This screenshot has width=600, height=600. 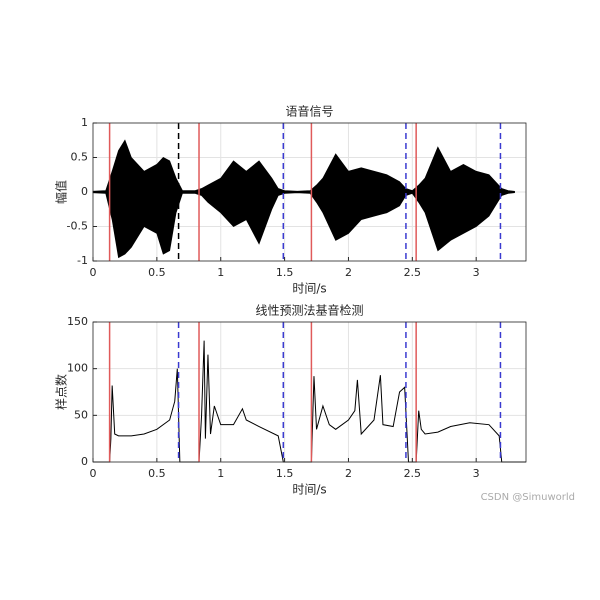 I want to click on y-tick-label: -1, so click(x=82, y=260).